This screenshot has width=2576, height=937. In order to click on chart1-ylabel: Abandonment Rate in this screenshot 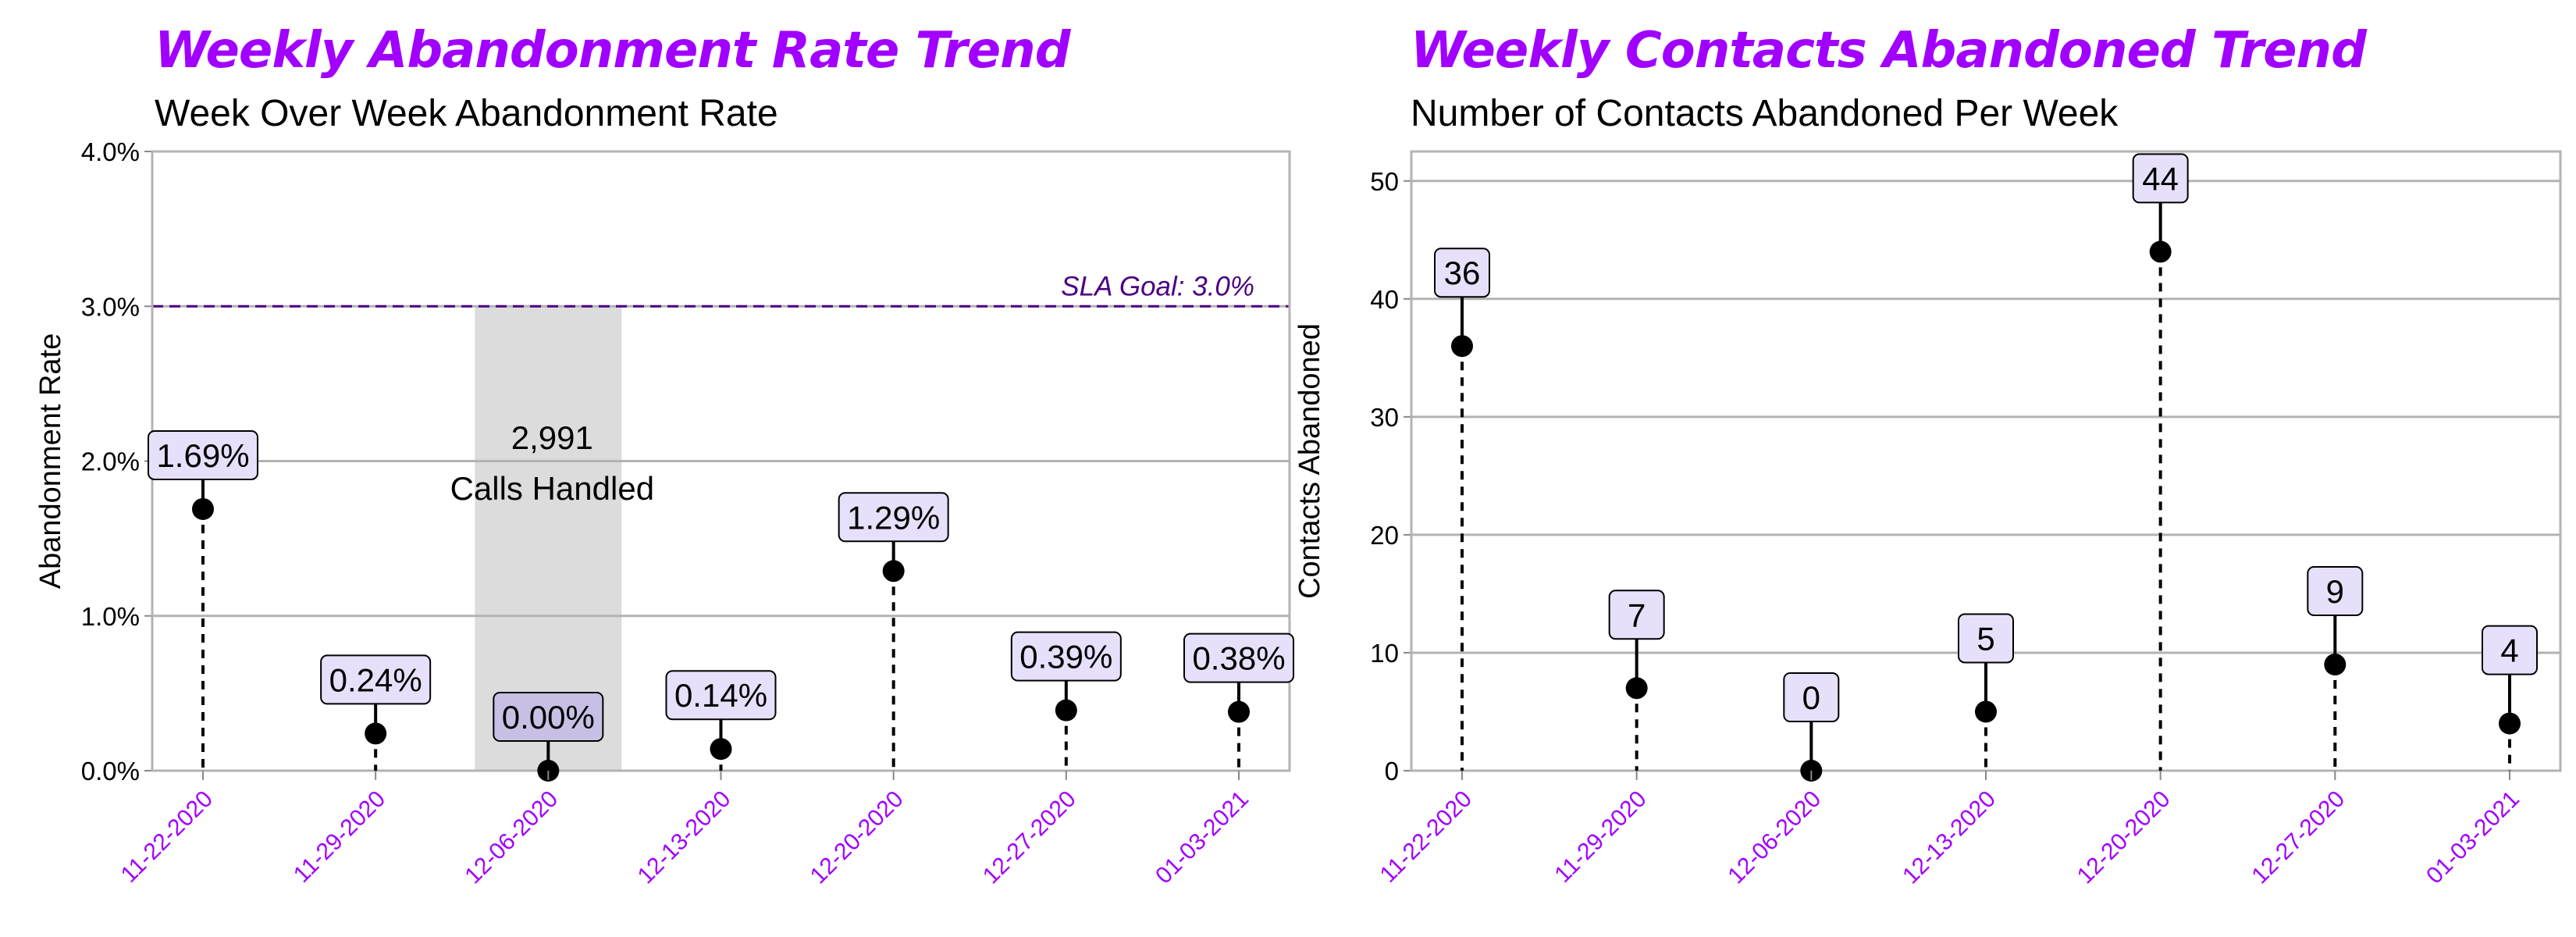, I will do `click(51, 461)`.